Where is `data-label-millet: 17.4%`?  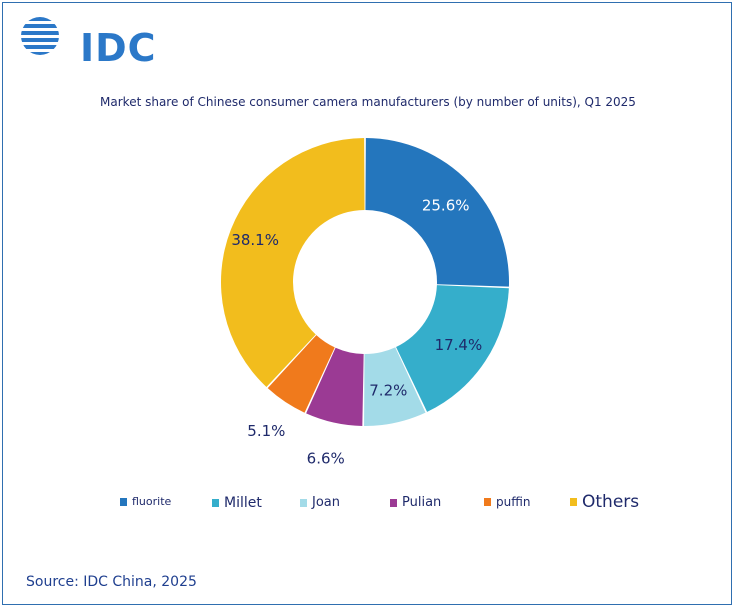
data-label-millet: 17.4% is located at coordinates (459, 345).